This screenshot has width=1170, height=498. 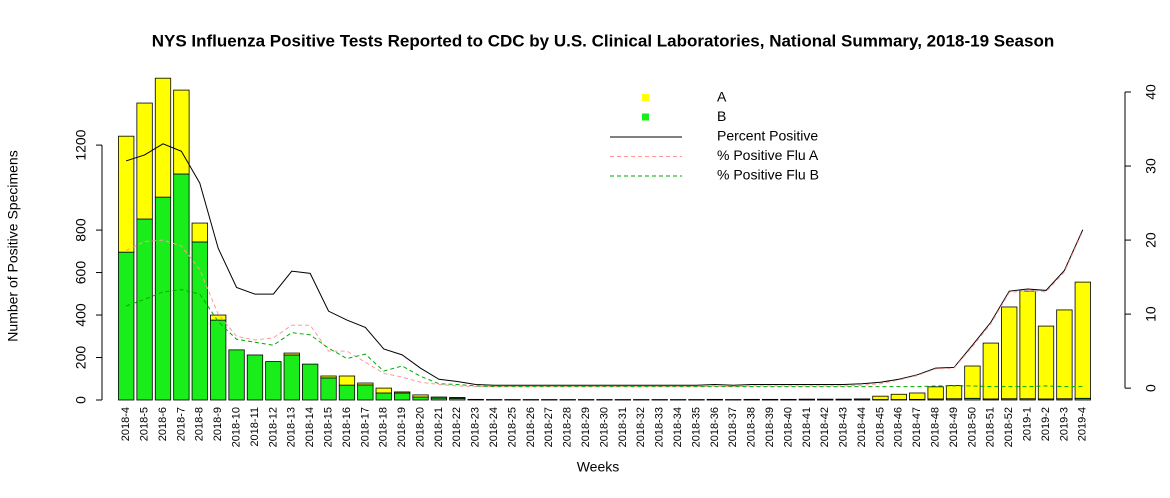 I want to click on y-axis-label: Number of Positive Specimens, so click(x=13, y=245).